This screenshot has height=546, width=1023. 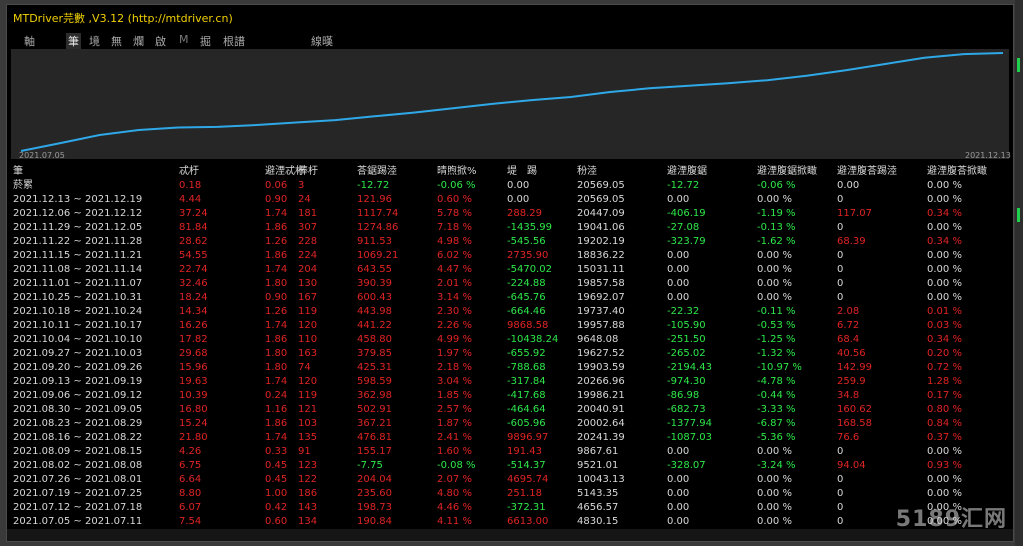 What do you see at coordinates (276, 311) in the screenshot?
I see `table-cell: 1.26` at bounding box center [276, 311].